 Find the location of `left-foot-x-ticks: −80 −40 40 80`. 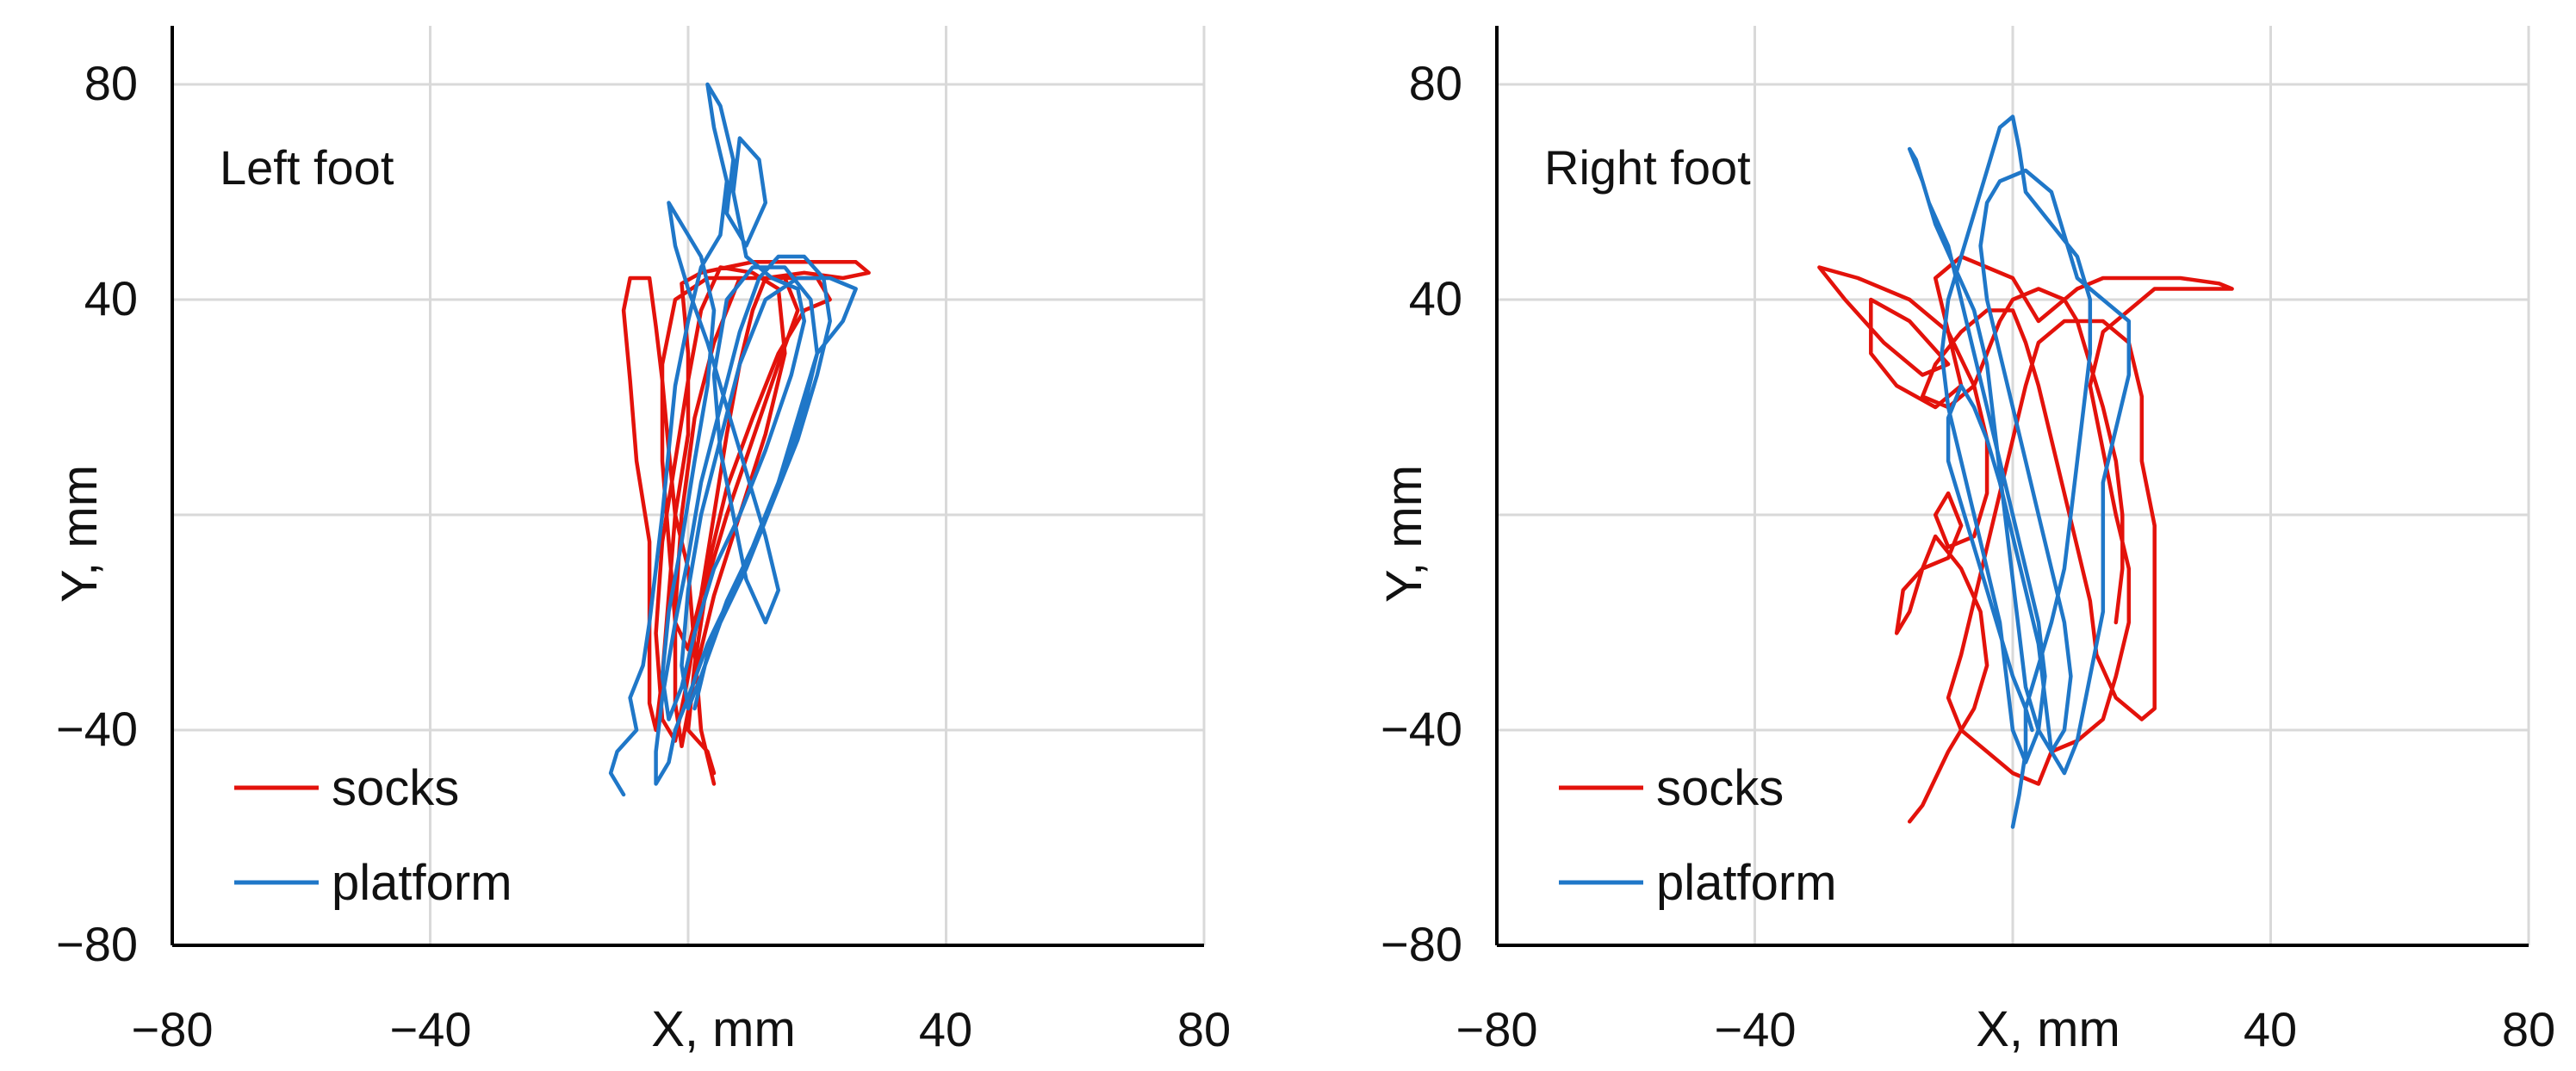

left-foot-x-ticks: −80 −40 40 80 is located at coordinates (682, 1029).